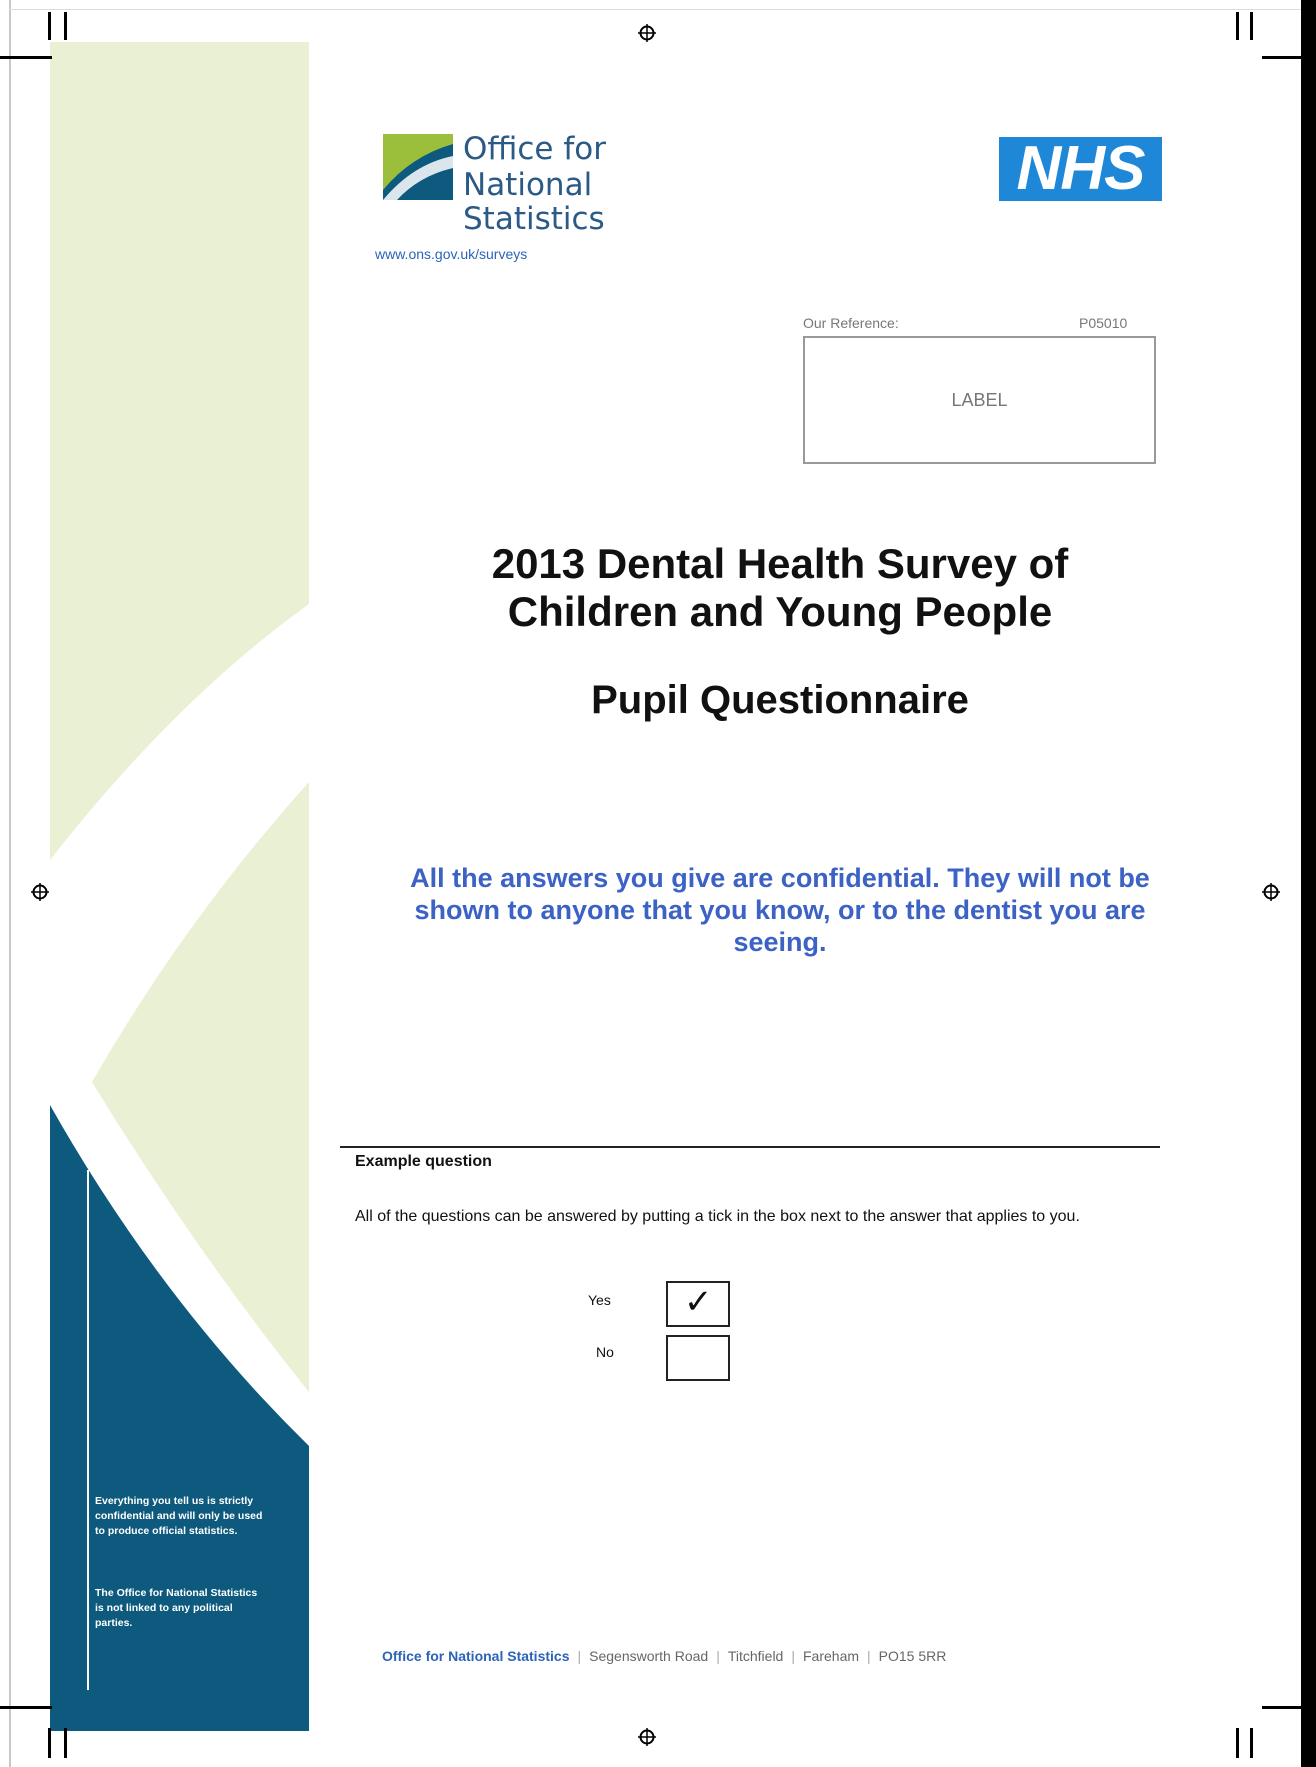 The height and width of the screenshot is (1767, 1316). Describe the element at coordinates (534, 149) in the screenshot. I see `ons-logo-text-line1: Office for` at that location.